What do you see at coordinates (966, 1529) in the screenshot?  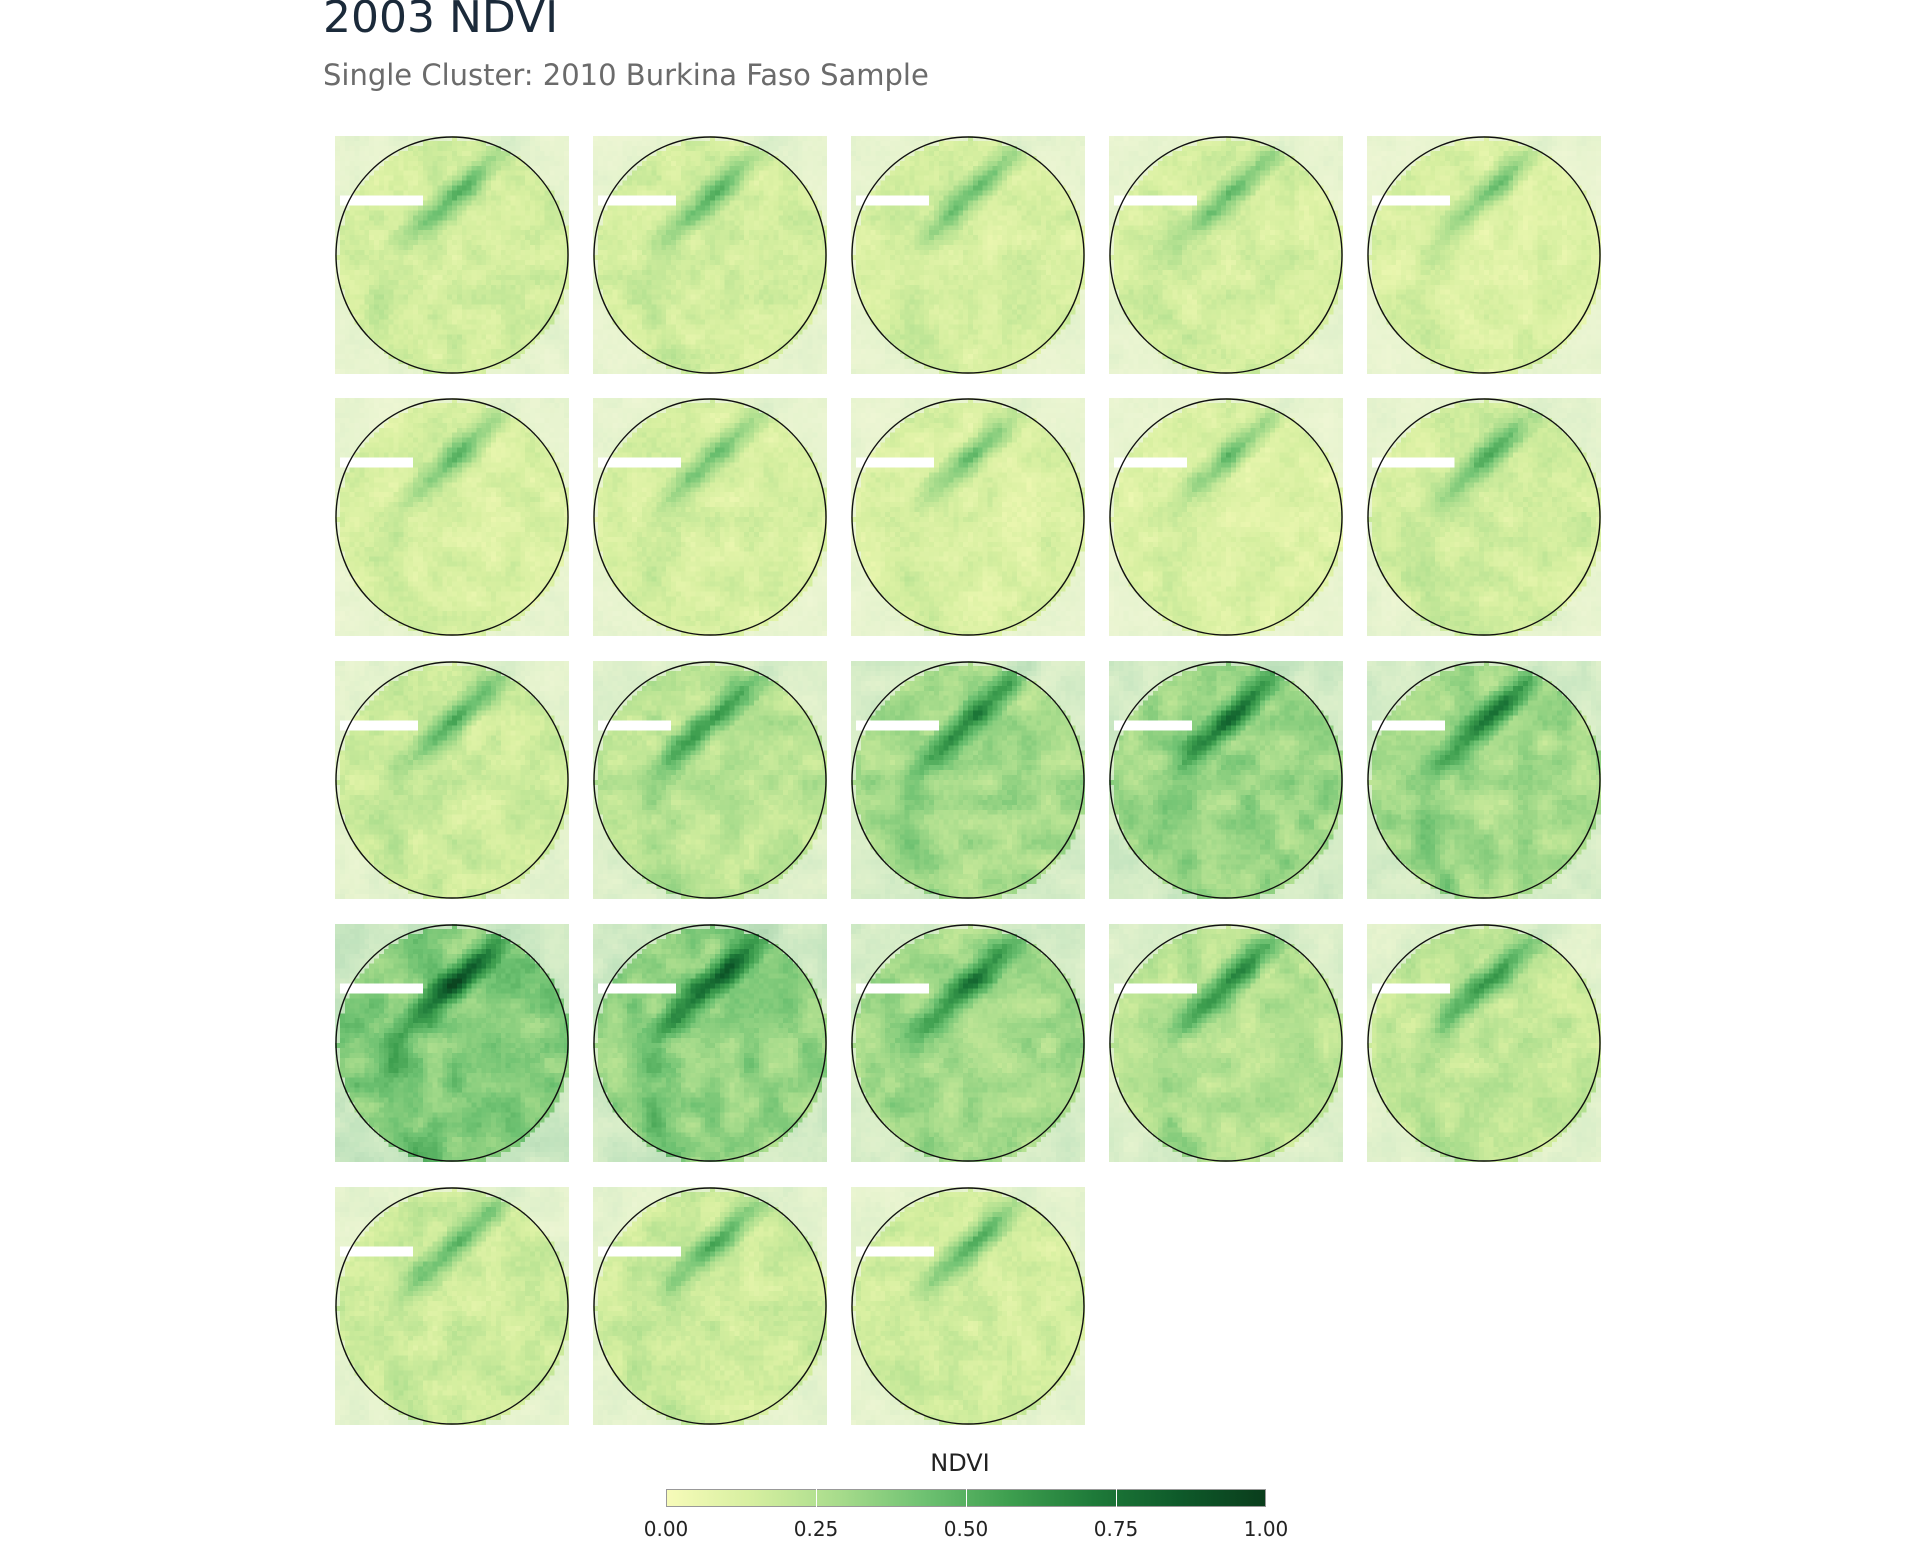 I see `legend-tick-label: 0.50` at bounding box center [966, 1529].